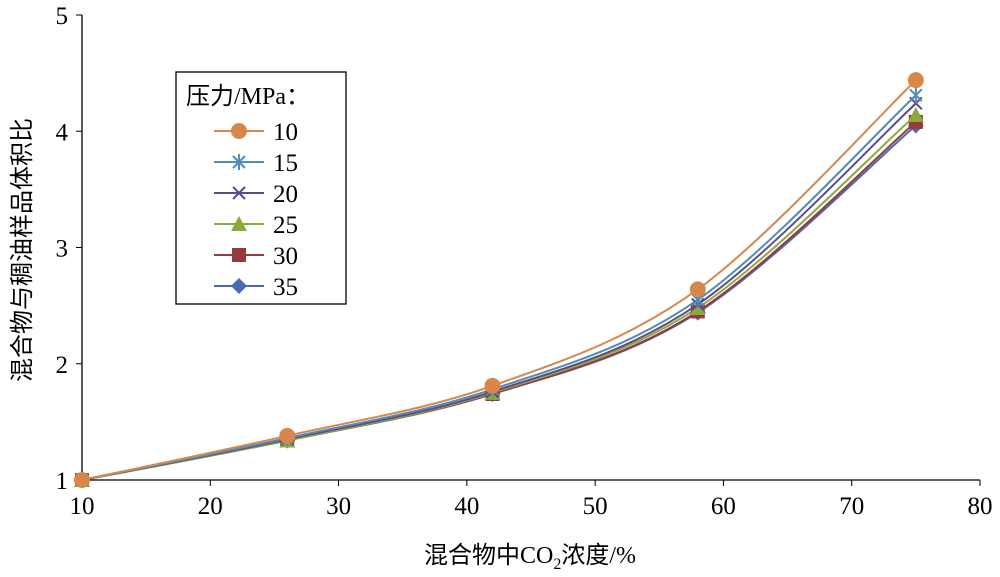  I want to click on series-15-point-marker, so click(916, 95).